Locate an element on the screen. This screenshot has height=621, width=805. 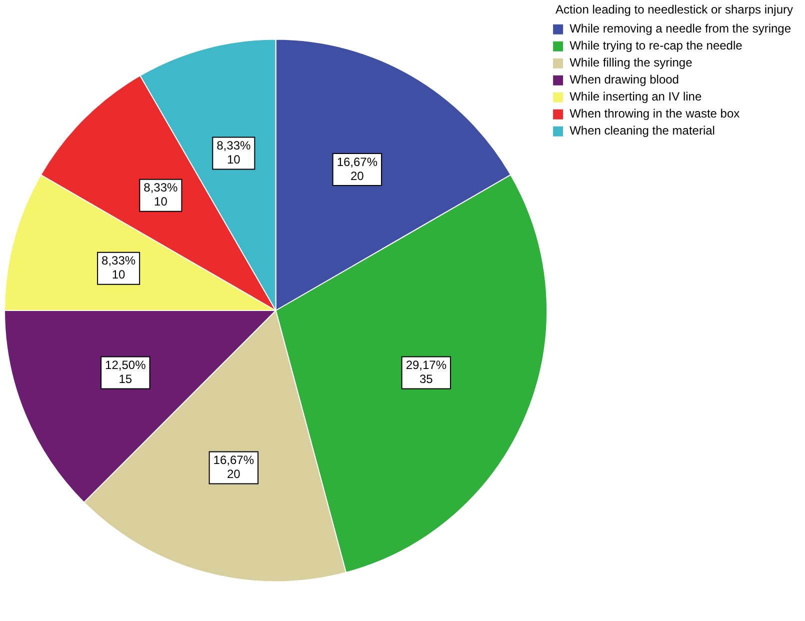
data-label: 29,17% 35 is located at coordinates (426, 372).